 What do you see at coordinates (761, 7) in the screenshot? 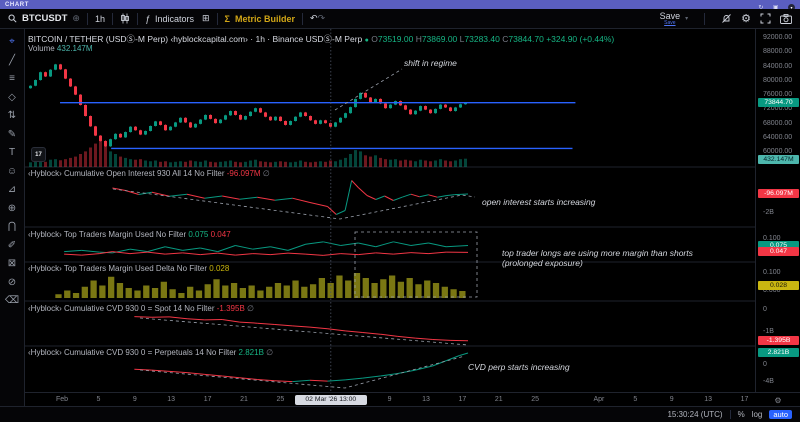
I see `sync-icon: ↻` at bounding box center [761, 7].